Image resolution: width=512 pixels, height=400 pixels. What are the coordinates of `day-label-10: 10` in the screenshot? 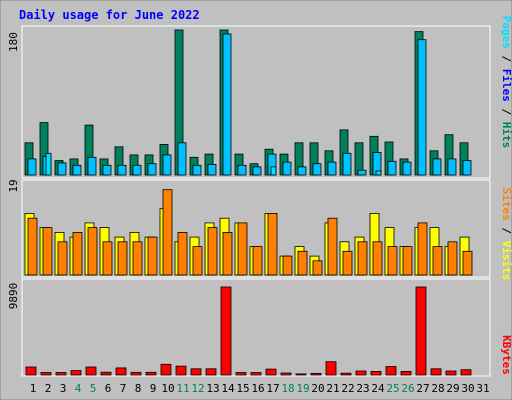 It's located at (167, 388).